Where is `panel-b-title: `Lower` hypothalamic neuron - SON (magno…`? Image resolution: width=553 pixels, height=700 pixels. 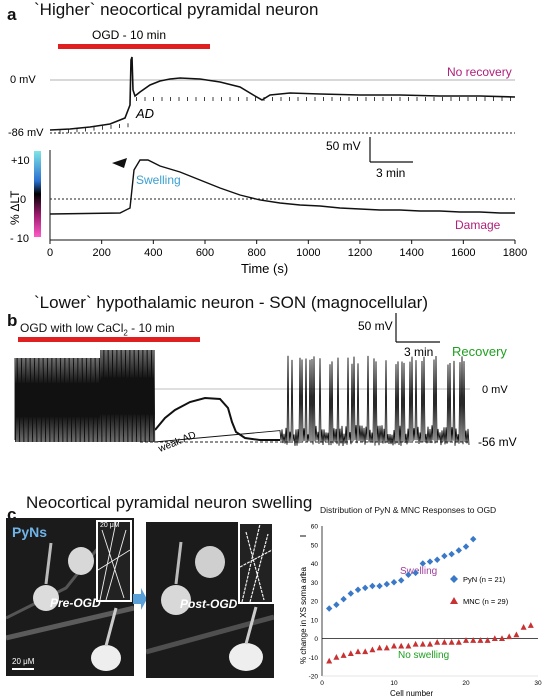
panel-b-title: `Lower` hypothalamic neuron - SON (magno… is located at coordinates (231, 302).